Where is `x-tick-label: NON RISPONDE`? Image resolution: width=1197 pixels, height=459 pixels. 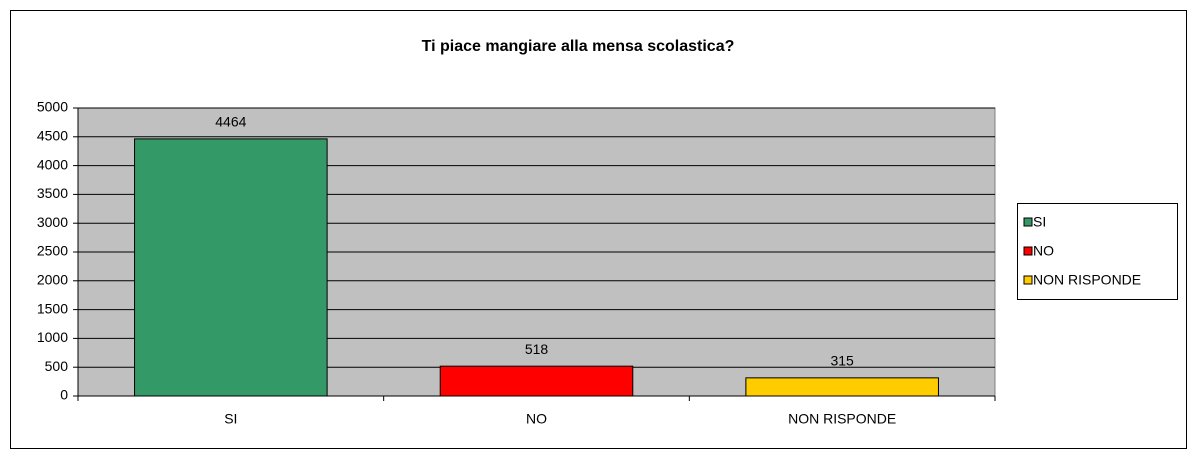
x-tick-label: NON RISPONDE is located at coordinates (842, 419).